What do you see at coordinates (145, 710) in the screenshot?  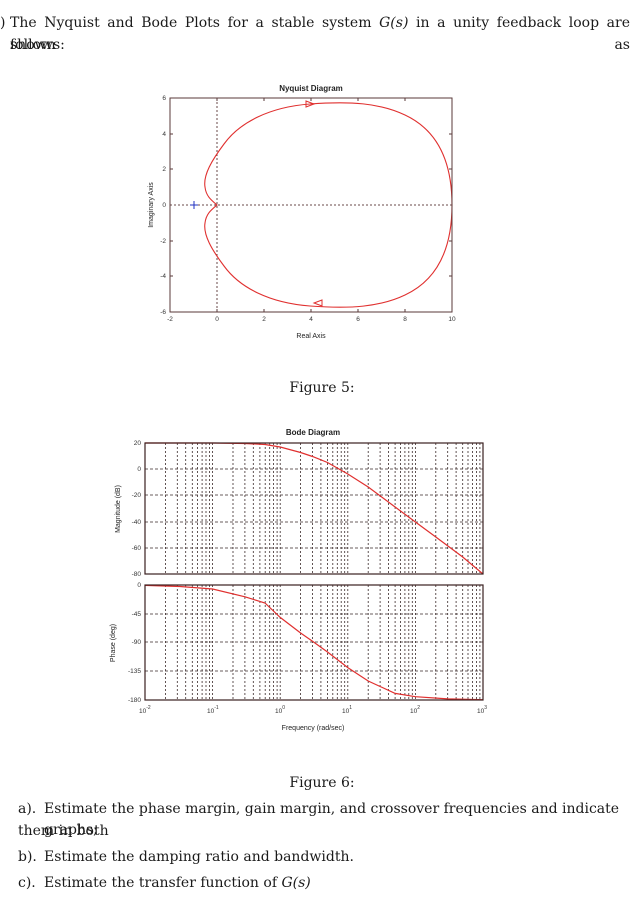 I see `svg-text: 10⁻²` at bounding box center [145, 710].